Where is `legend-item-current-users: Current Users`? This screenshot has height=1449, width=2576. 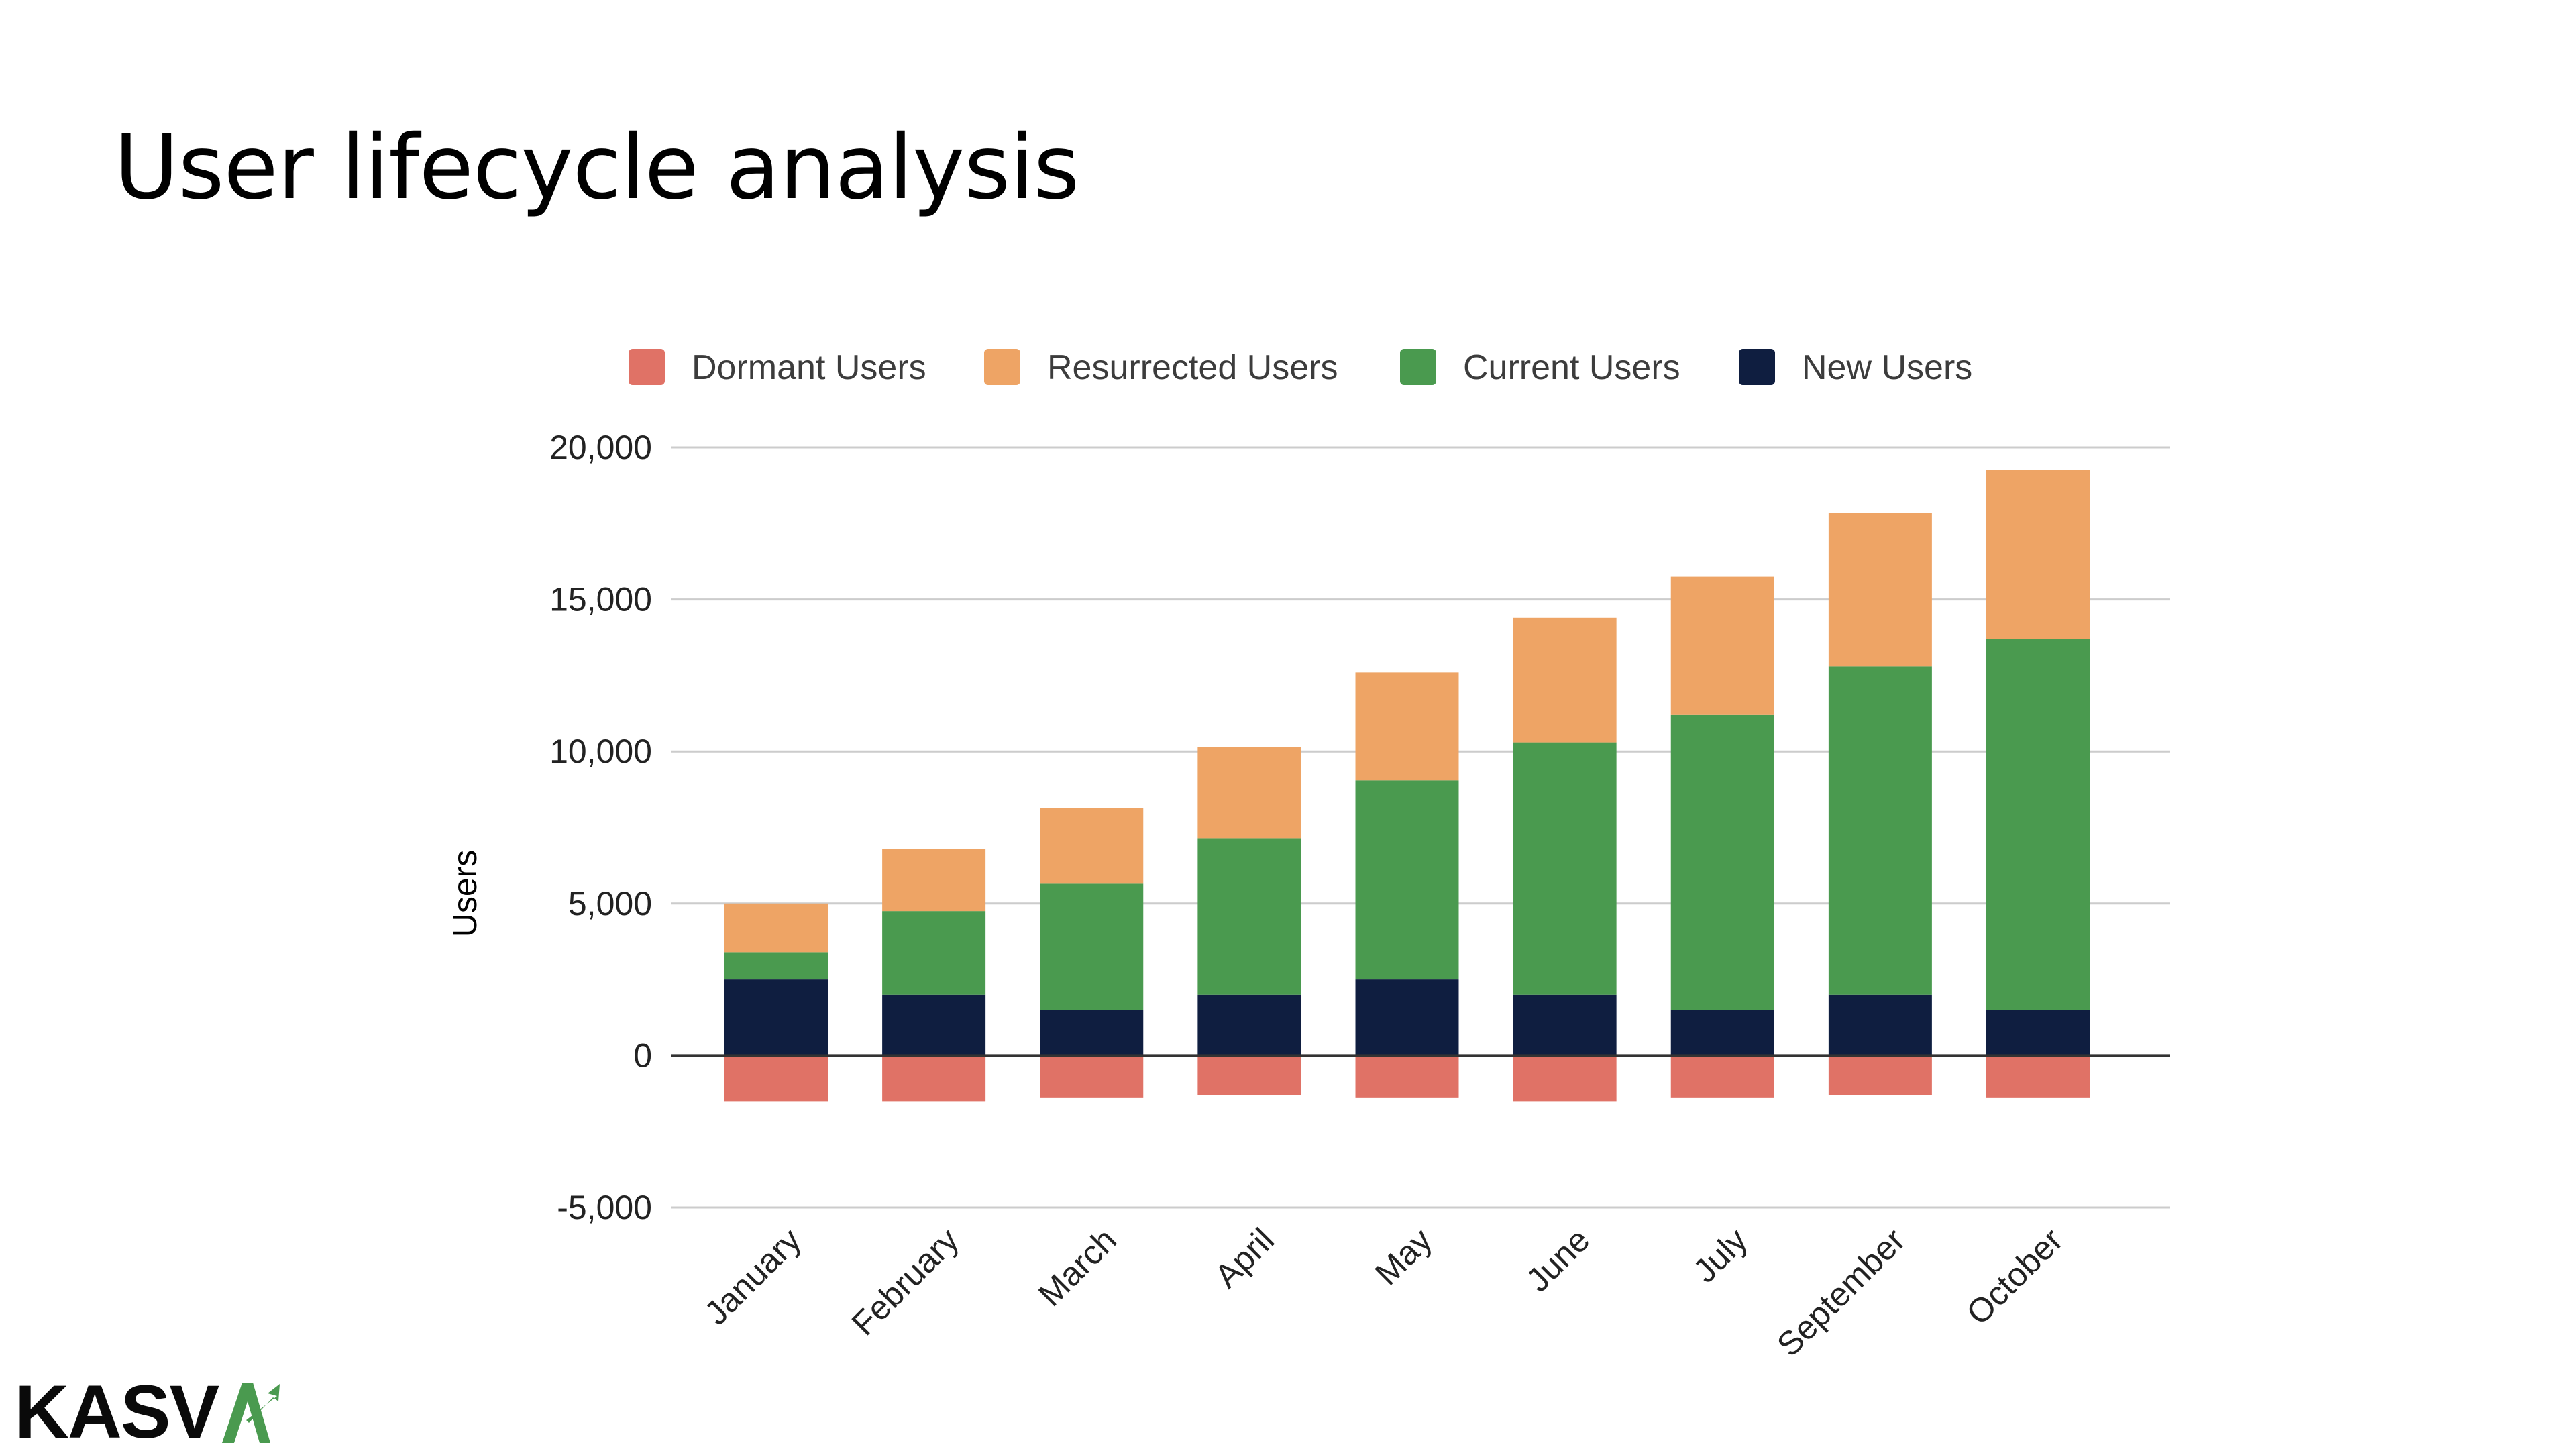
legend-item-current-users: Current Users is located at coordinates (1540, 367).